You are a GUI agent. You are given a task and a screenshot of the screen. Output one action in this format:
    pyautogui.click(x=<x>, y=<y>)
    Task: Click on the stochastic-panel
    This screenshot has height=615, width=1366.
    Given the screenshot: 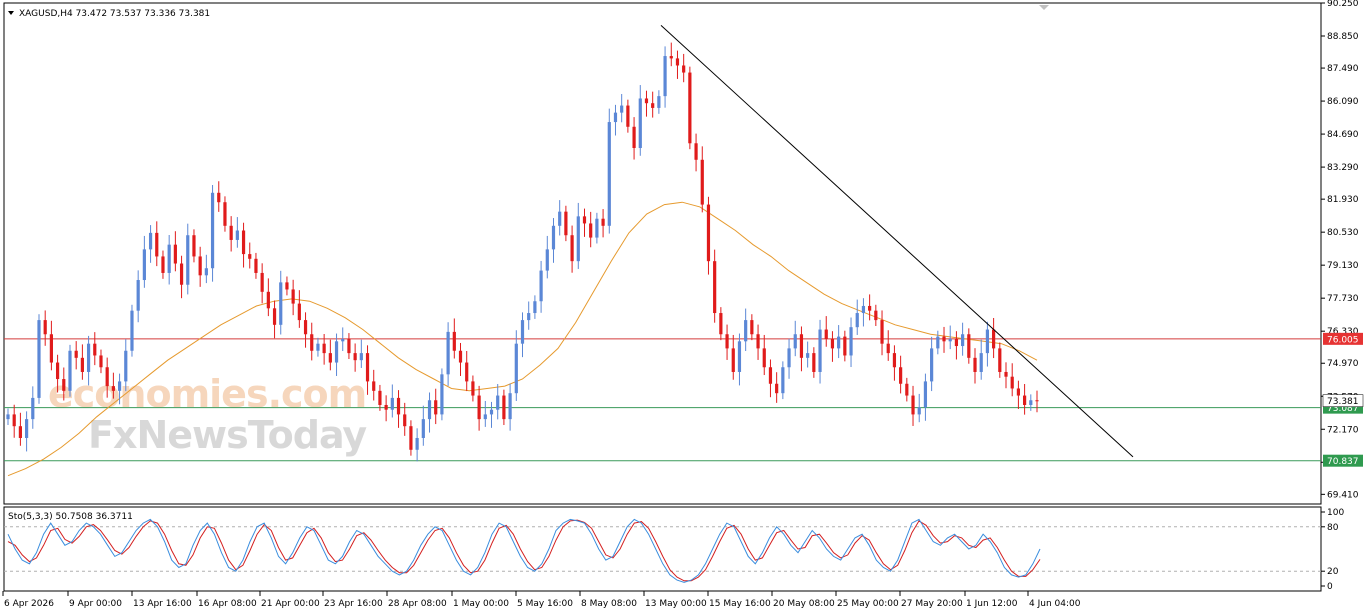 What is the action you would take?
    pyautogui.click(x=662, y=549)
    